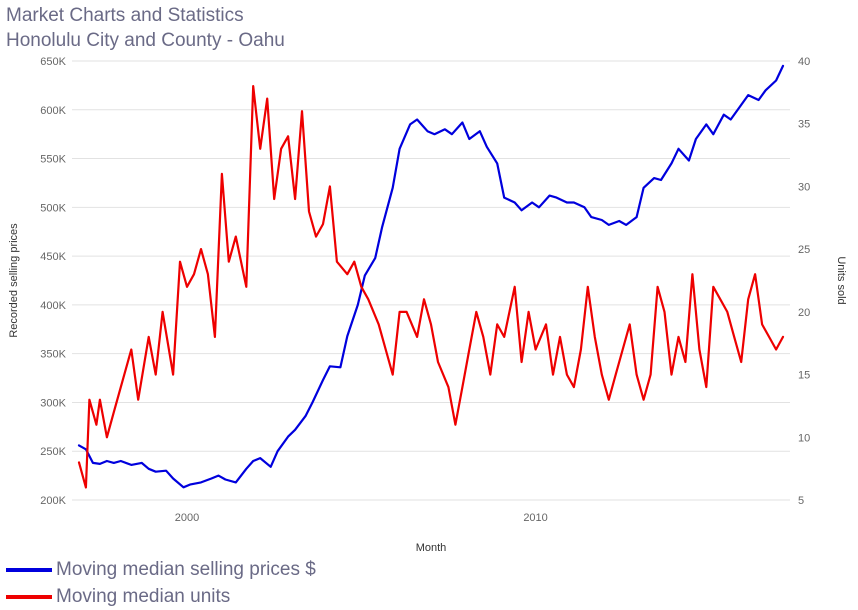 The width and height of the screenshot is (858, 610). What do you see at coordinates (53, 62) in the screenshot?
I see `y-left-tick-label: 650K` at bounding box center [53, 62].